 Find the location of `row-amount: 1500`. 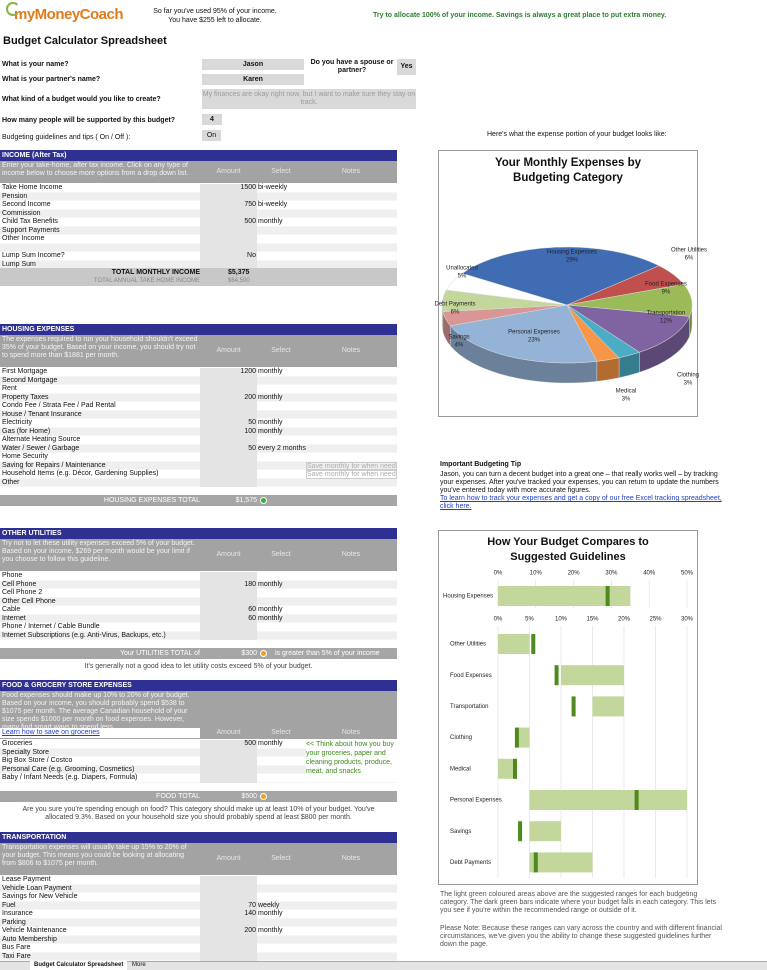

row-amount: 1500 is located at coordinates (248, 187).